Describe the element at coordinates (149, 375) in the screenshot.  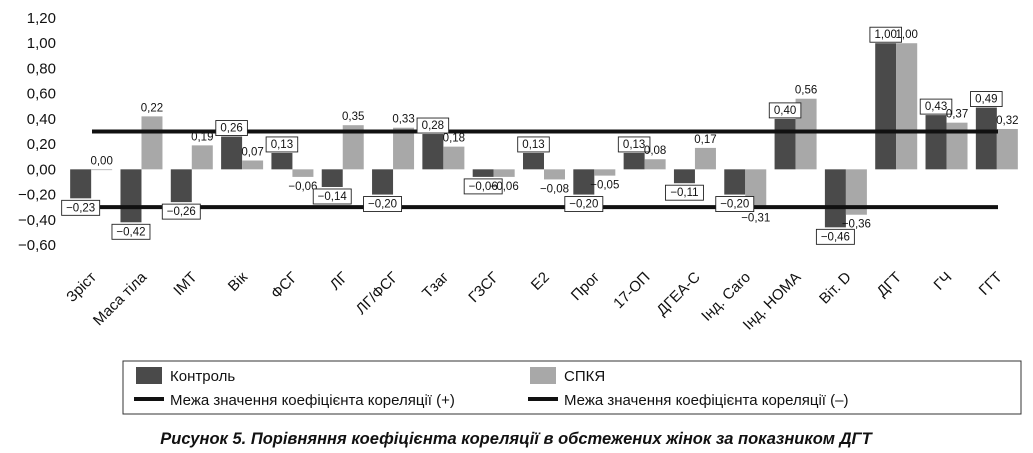
I see `legend-swatch-control` at that location.